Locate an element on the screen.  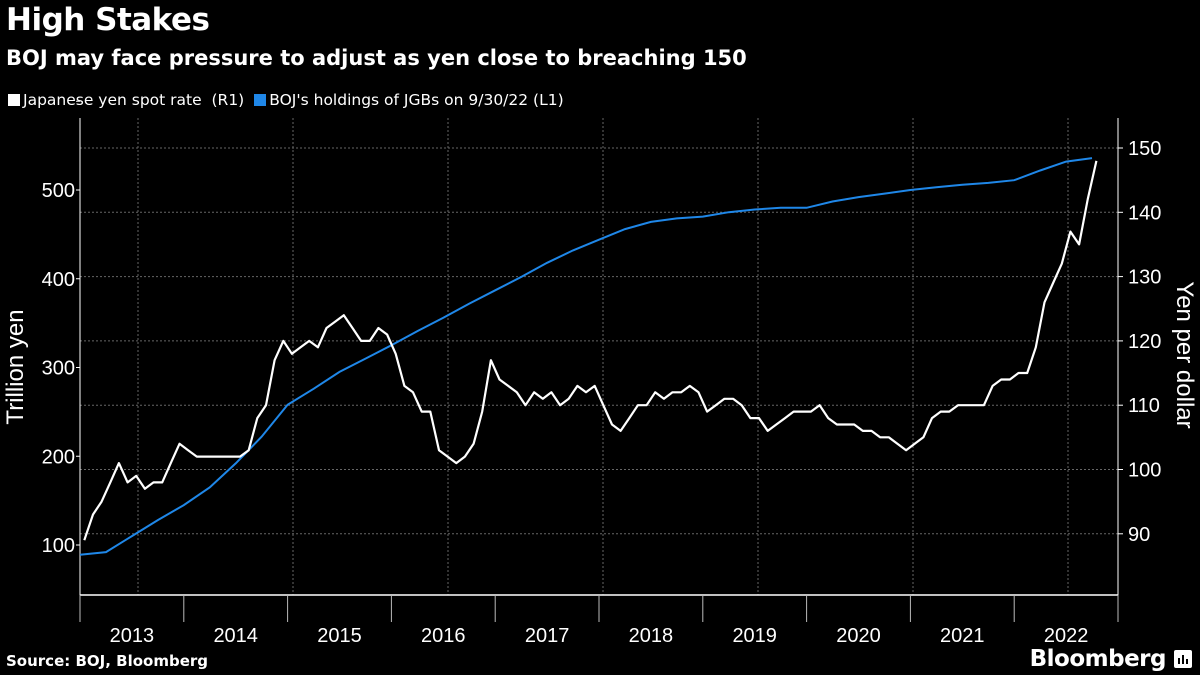
bloomberg-logo: Bloomberg is located at coordinates (1111, 659).